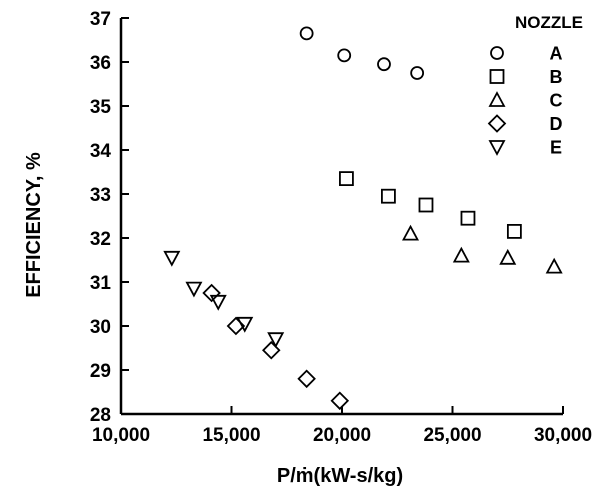 This screenshot has width=605, height=491. Describe the element at coordinates (340, 476) in the screenshot. I see `x-axis-title: P/ṁ(kW-s/kg)` at that location.